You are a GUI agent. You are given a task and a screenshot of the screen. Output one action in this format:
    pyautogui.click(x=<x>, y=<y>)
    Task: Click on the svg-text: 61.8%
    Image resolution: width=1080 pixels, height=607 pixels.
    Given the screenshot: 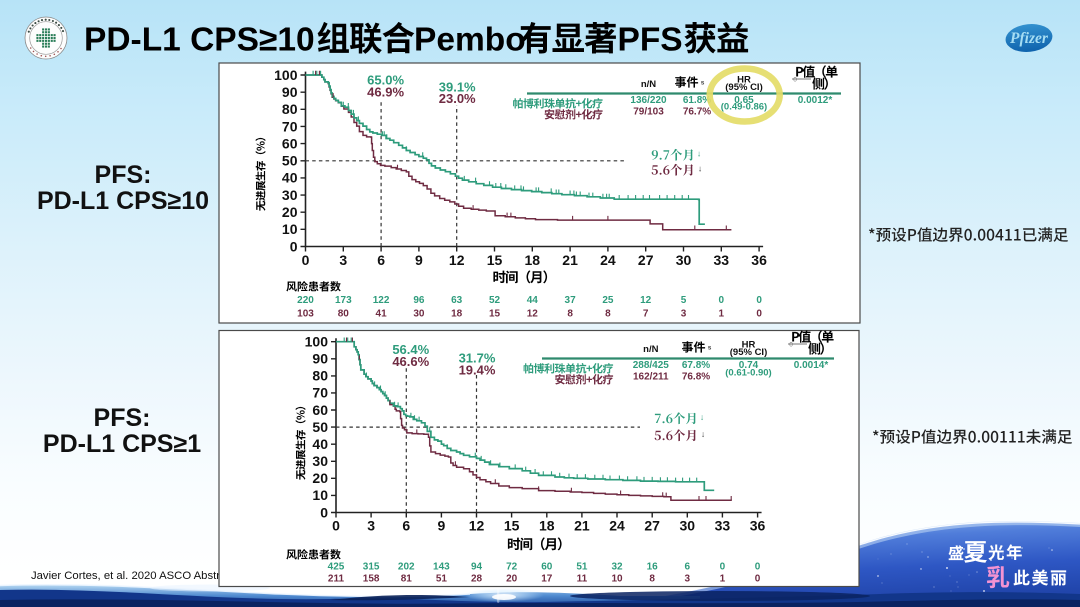 What is the action you would take?
    pyautogui.click(x=697, y=100)
    